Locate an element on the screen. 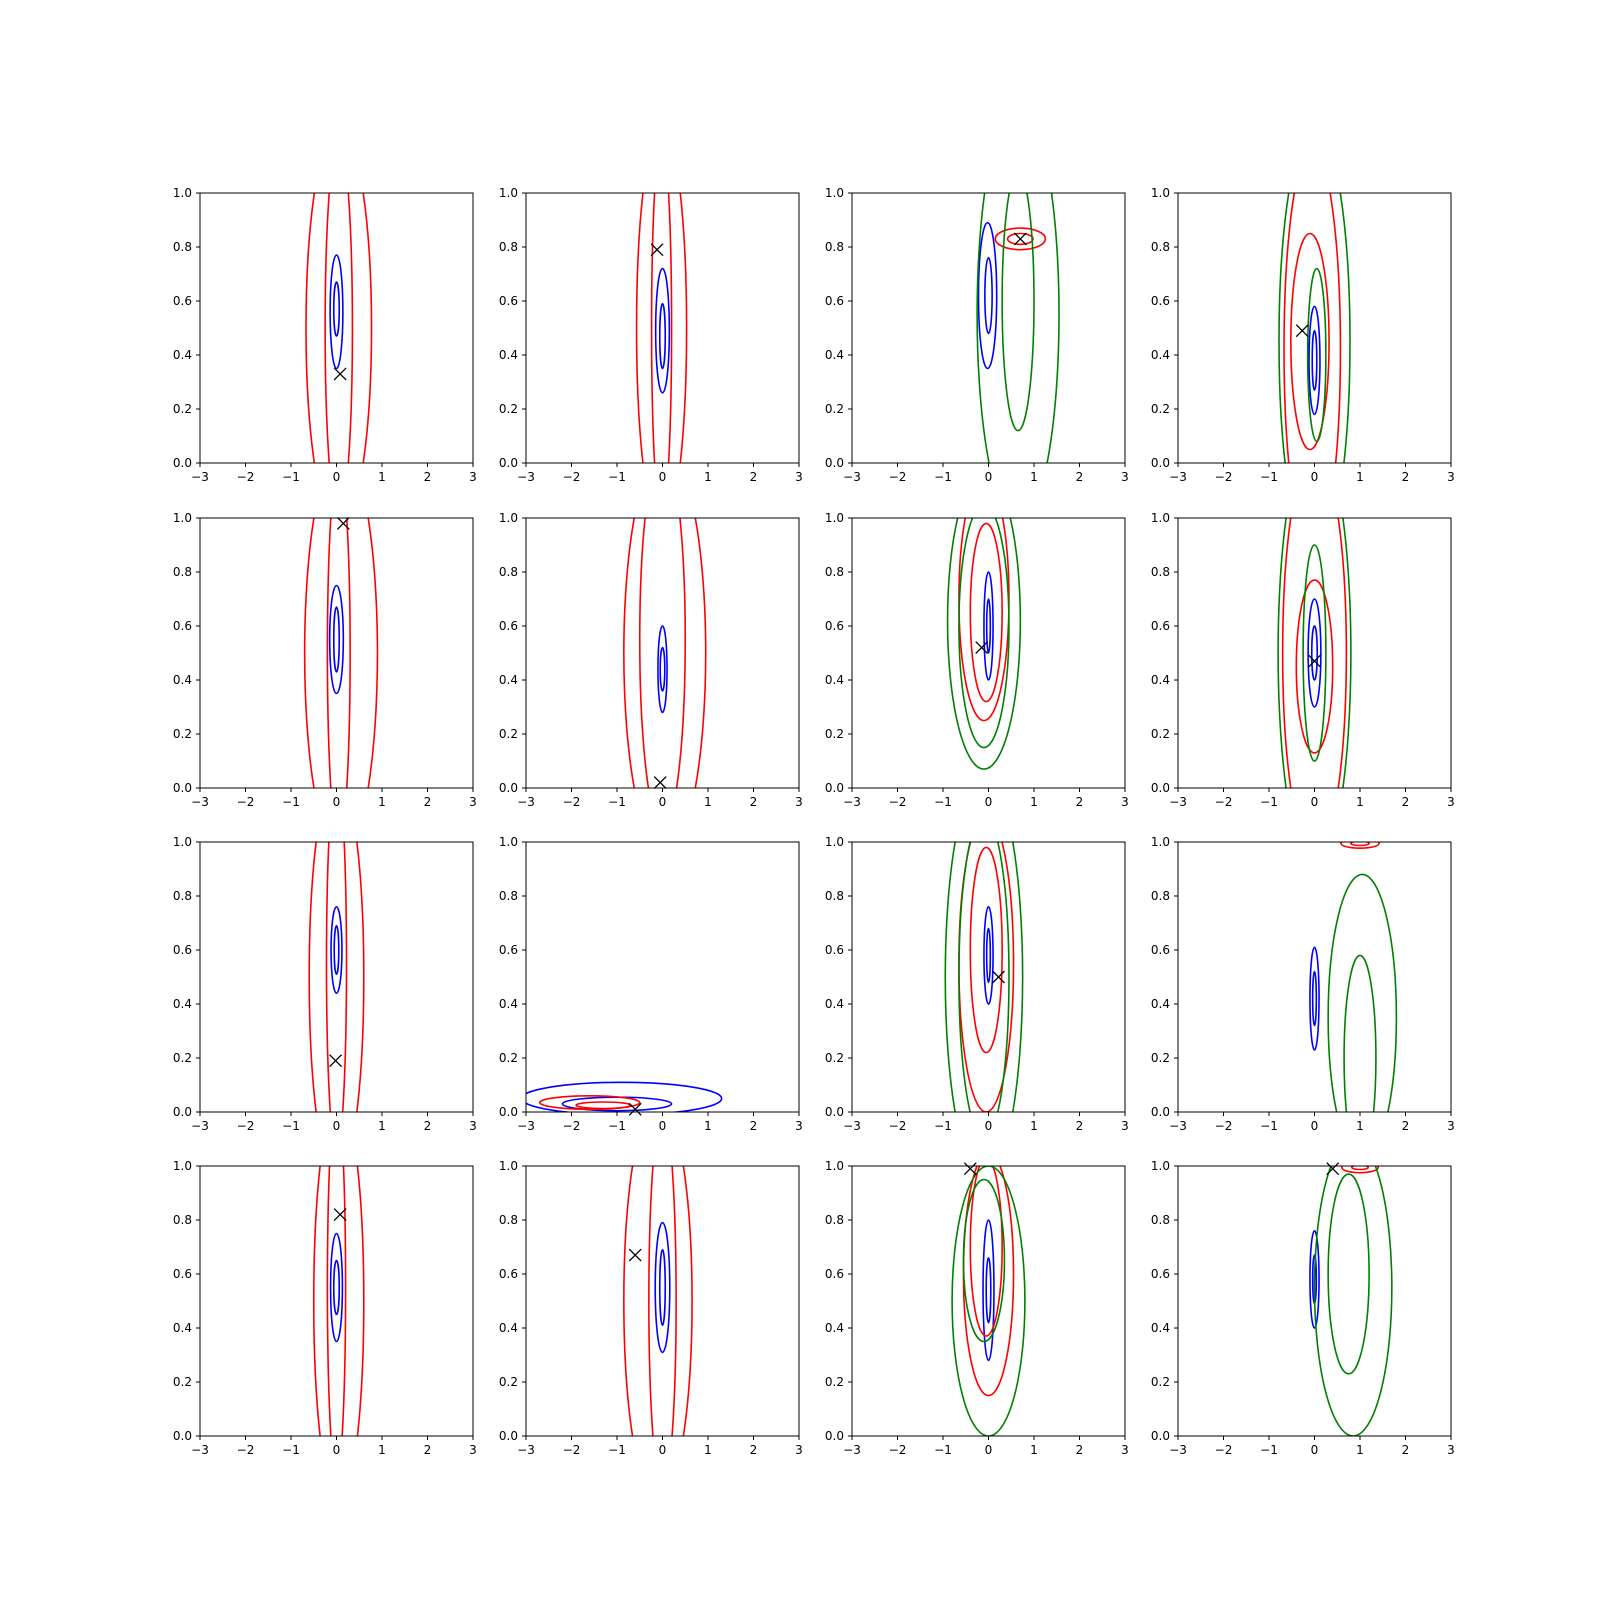 This screenshot has width=1600, height=1600. subplot-1-3: −3 −2 −1 0 1 2 3 0.0 0.2 0.4 0.6 0.8 1.0 is located at coordinates (977, 335).